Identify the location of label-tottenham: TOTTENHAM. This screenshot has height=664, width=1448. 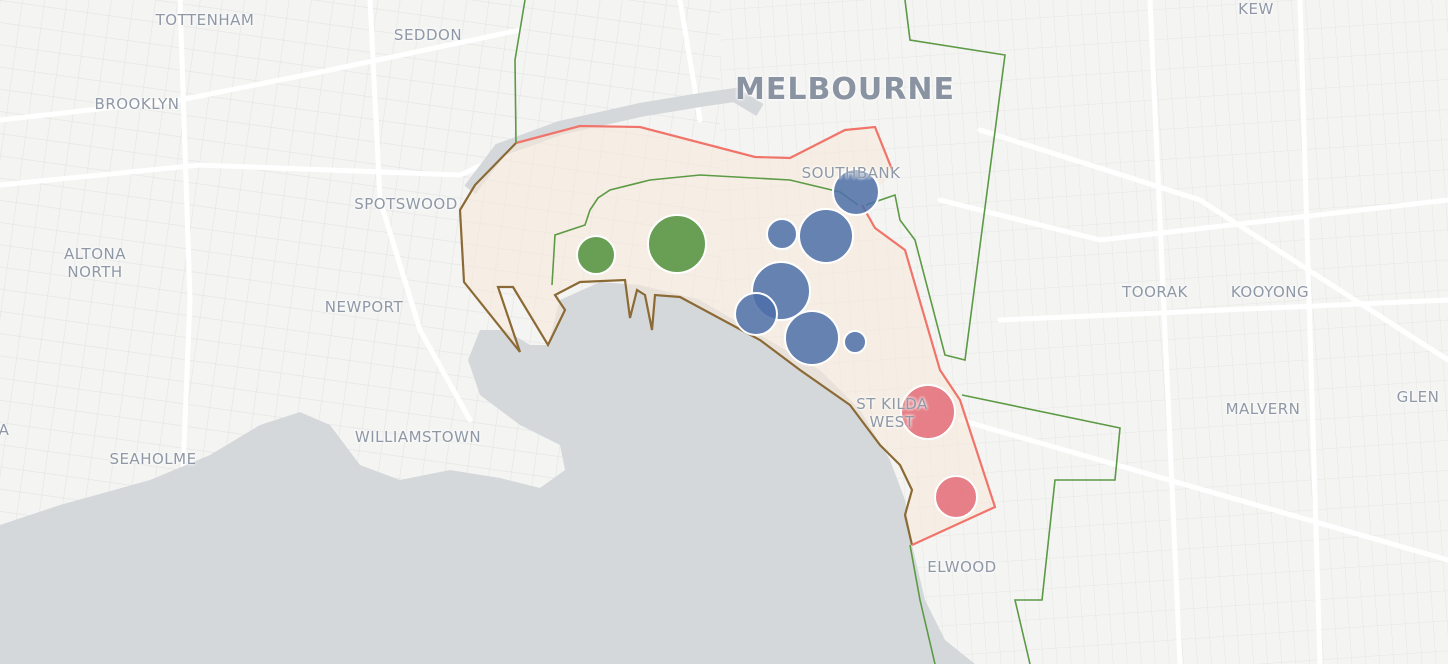
(205, 20).